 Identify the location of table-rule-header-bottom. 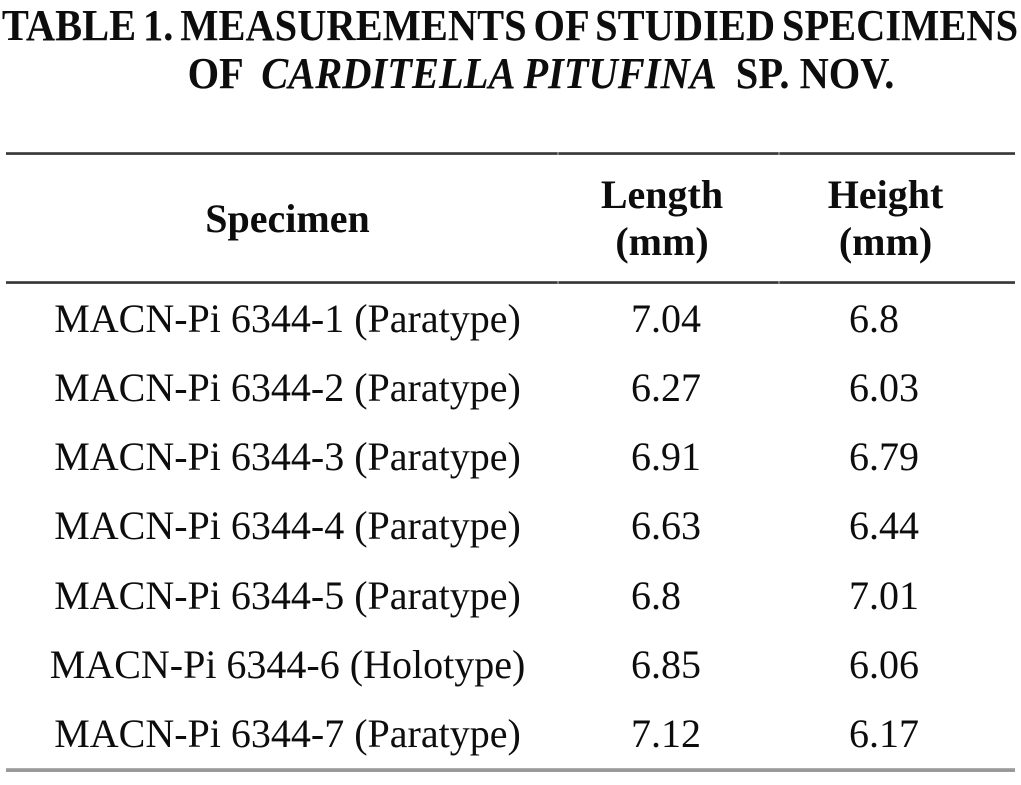
(510, 282).